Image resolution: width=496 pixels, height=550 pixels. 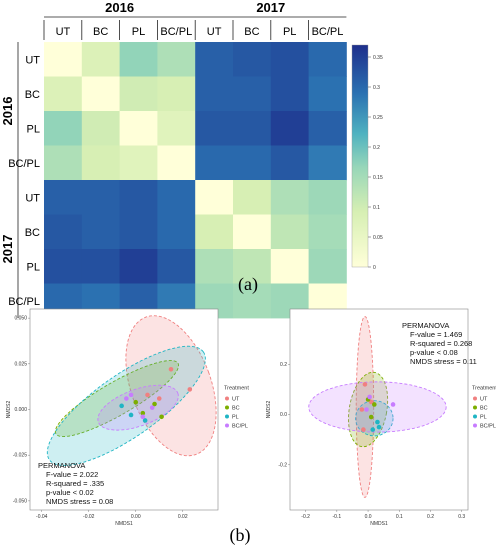 What do you see at coordinates (269, 410) in the screenshot?
I see `y-axis-label: NMDS2` at bounding box center [269, 410].